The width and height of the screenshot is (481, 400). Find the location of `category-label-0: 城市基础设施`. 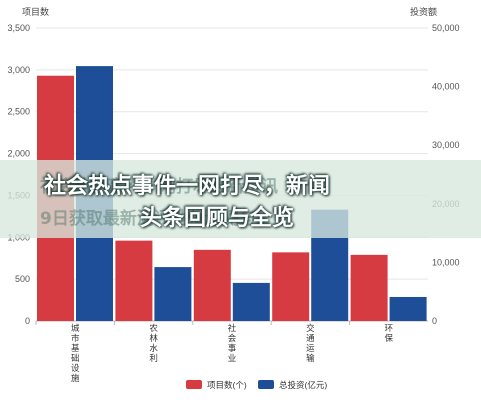

category-label-0: 城市基础设施 is located at coordinates (75, 353).